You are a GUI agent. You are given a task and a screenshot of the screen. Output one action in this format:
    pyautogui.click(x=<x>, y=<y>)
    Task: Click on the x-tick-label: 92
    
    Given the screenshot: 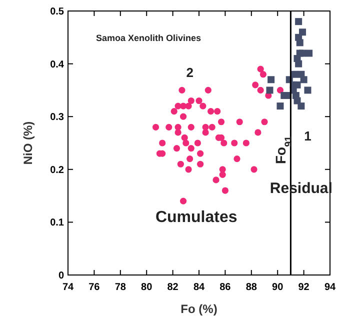 What is the action you would take?
    pyautogui.click(x=304, y=287)
    